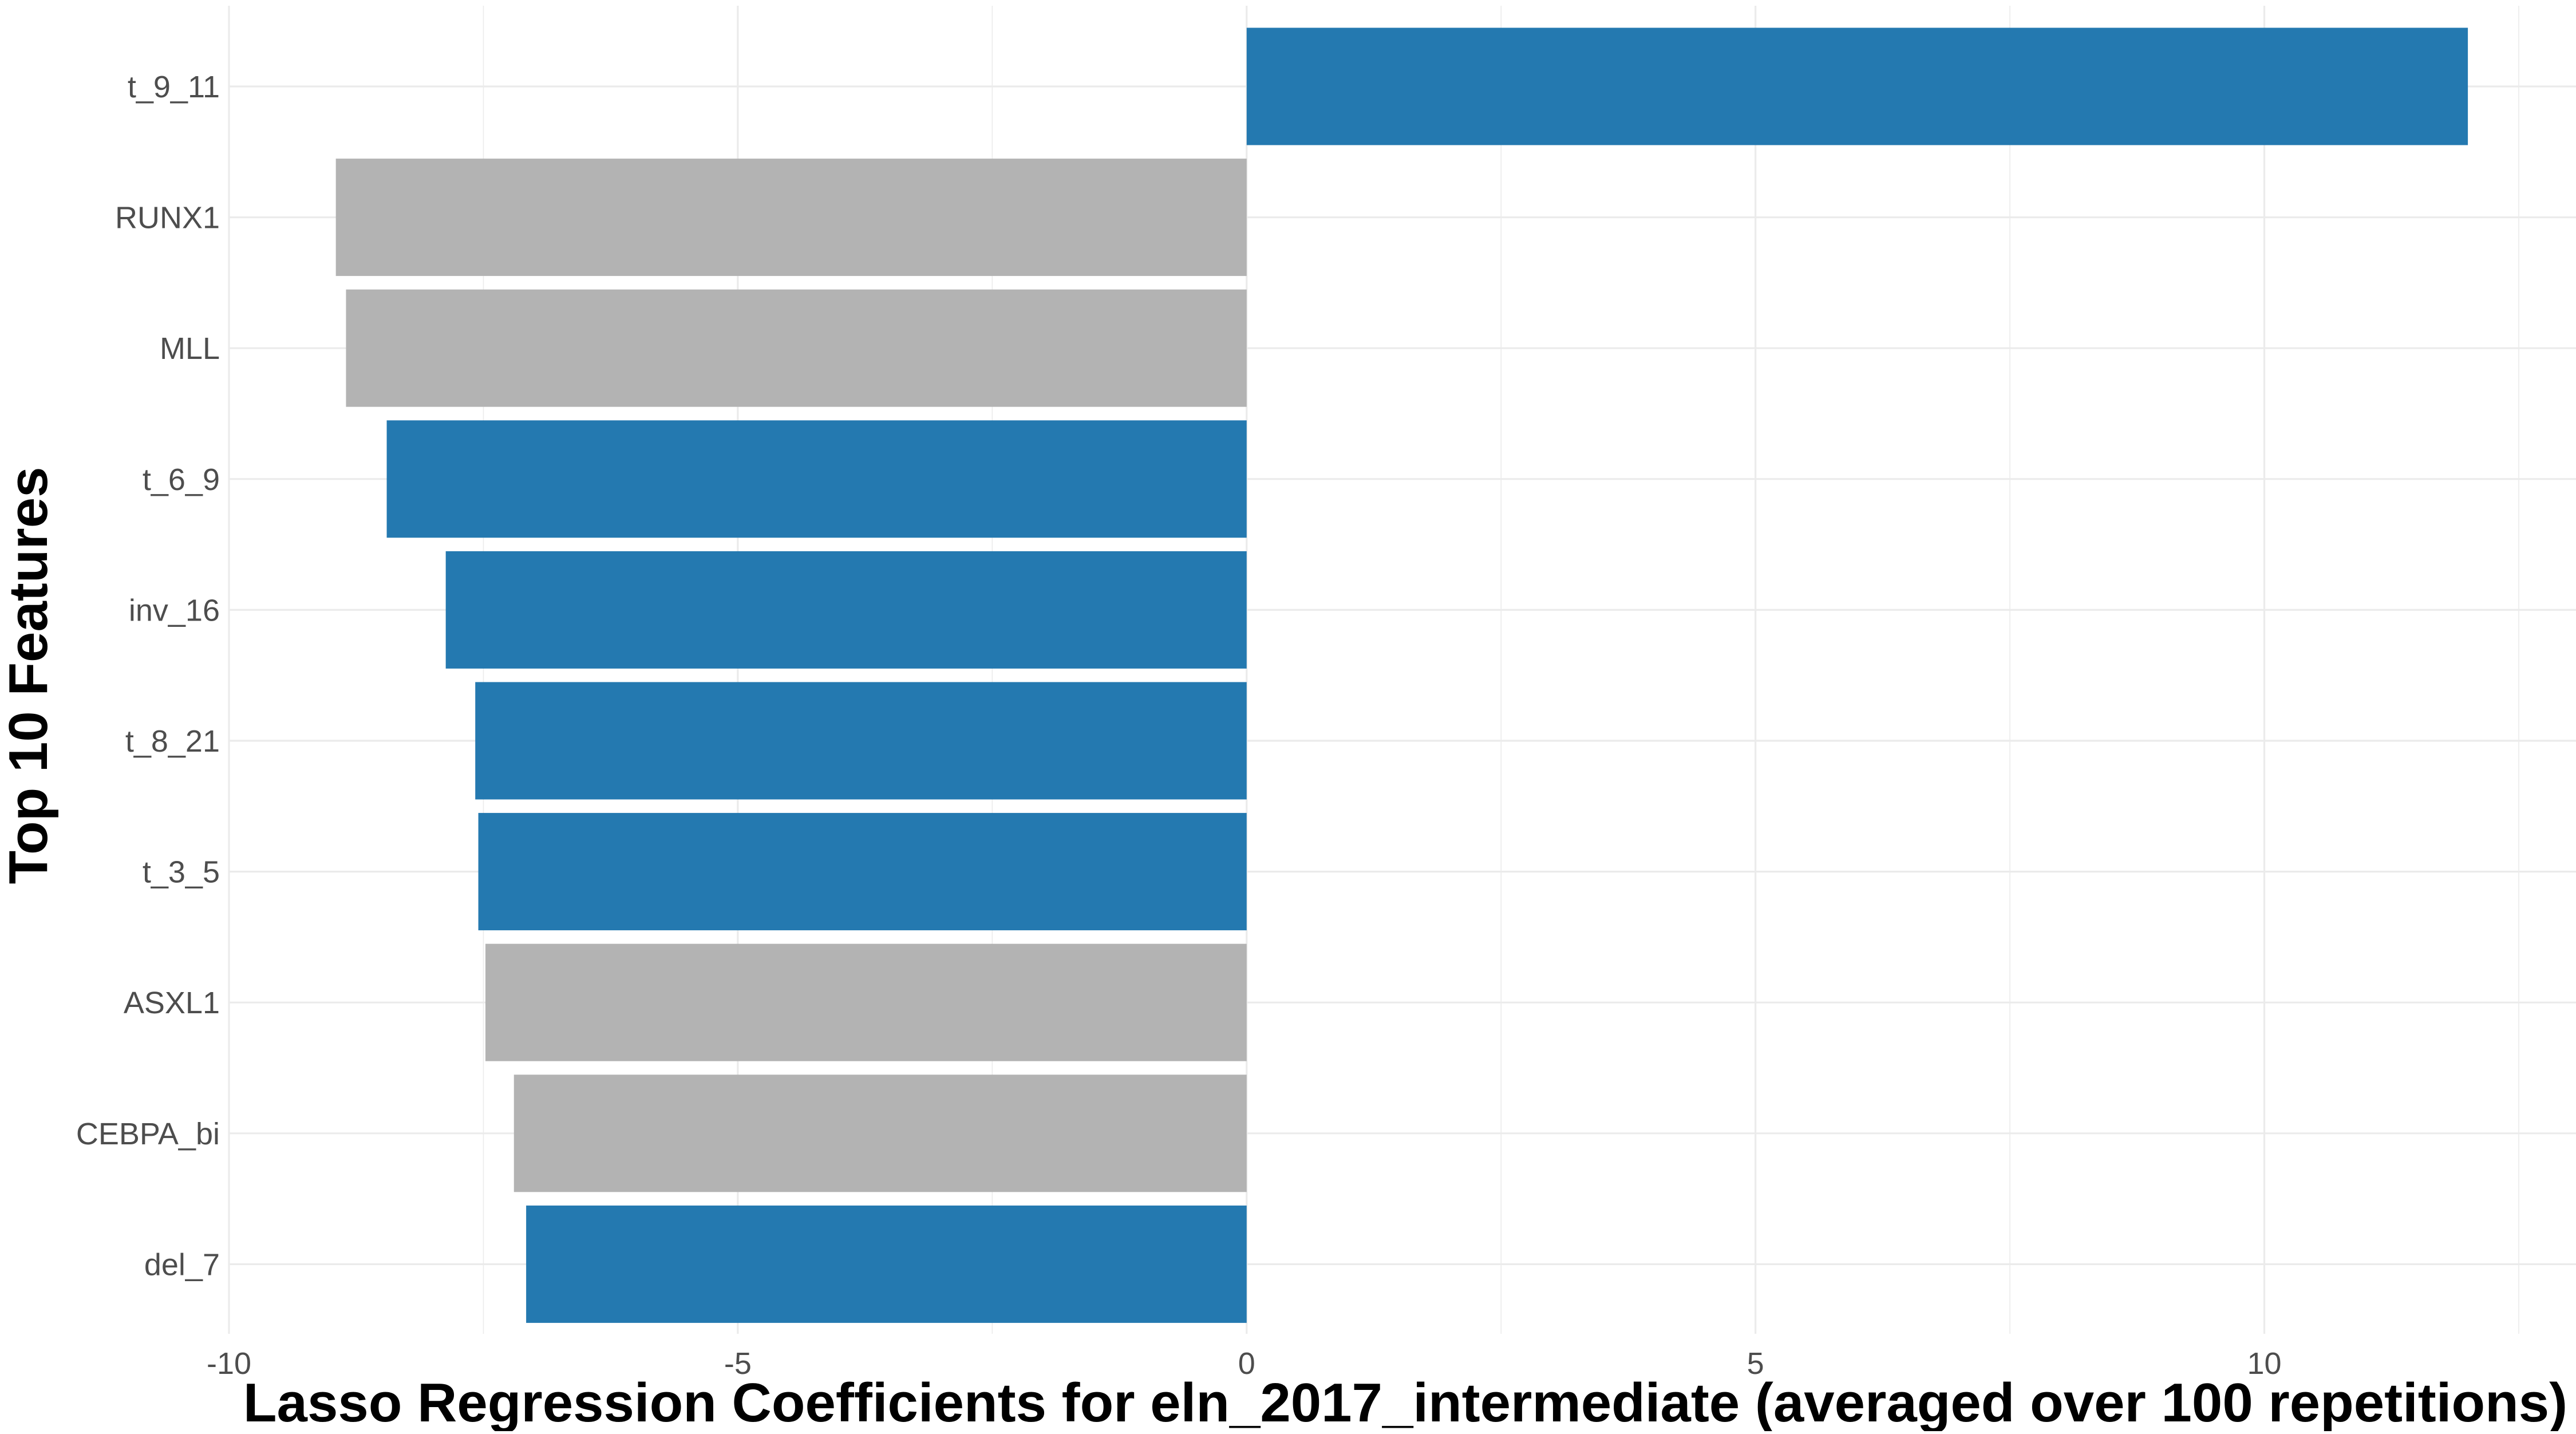 The image size is (2576, 1434). I want to click on bar-mll, so click(796, 348).